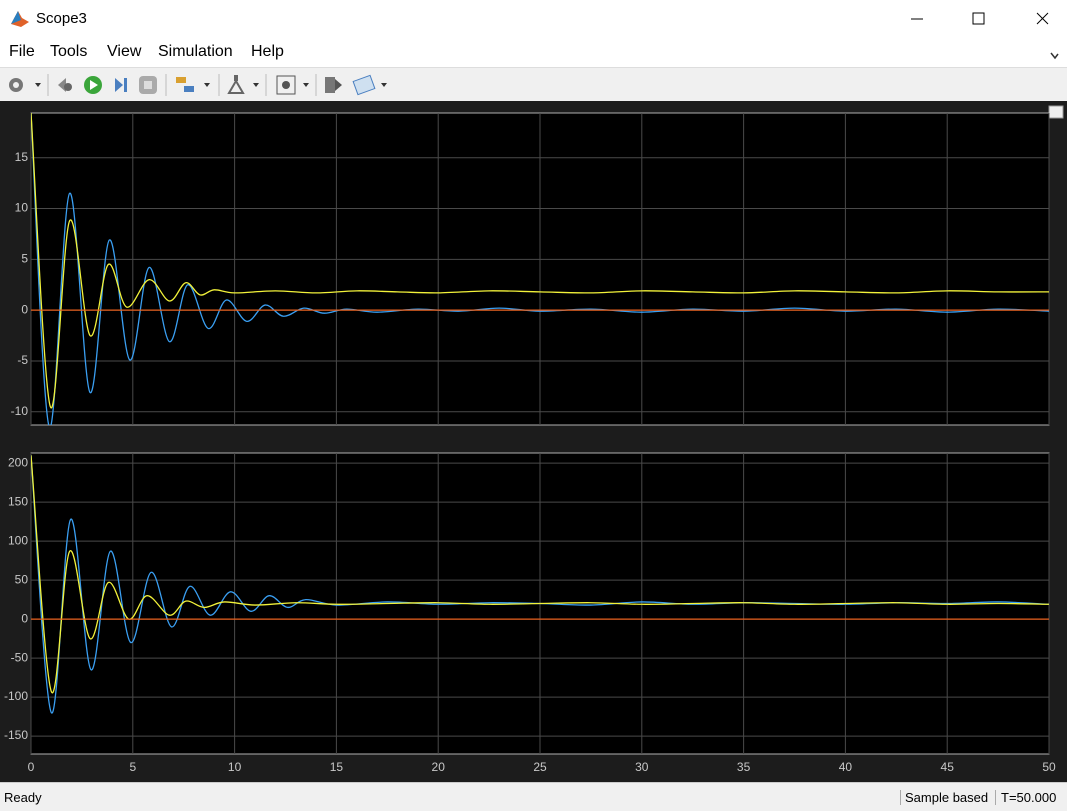  What do you see at coordinates (235, 767) in the screenshot?
I see `x-tick-label: 10` at bounding box center [235, 767].